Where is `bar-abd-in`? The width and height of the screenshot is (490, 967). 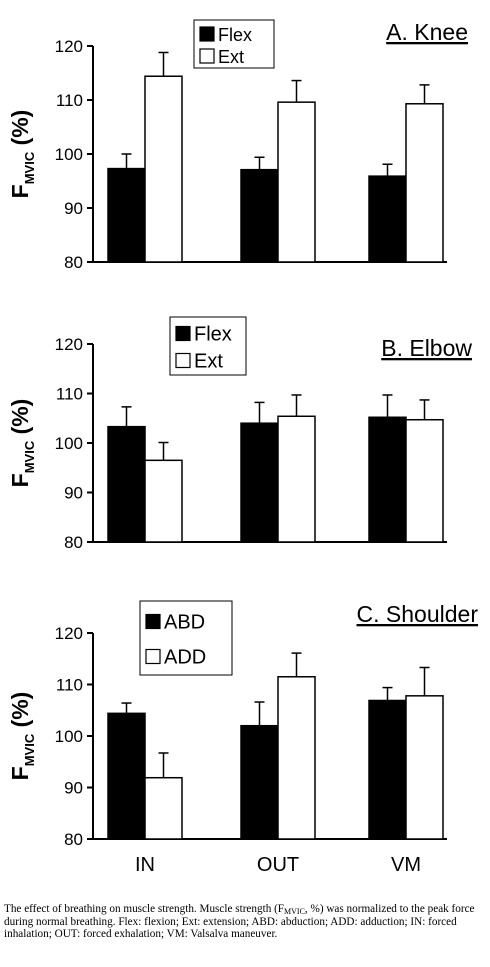
bar-abd-in is located at coordinates (126, 776).